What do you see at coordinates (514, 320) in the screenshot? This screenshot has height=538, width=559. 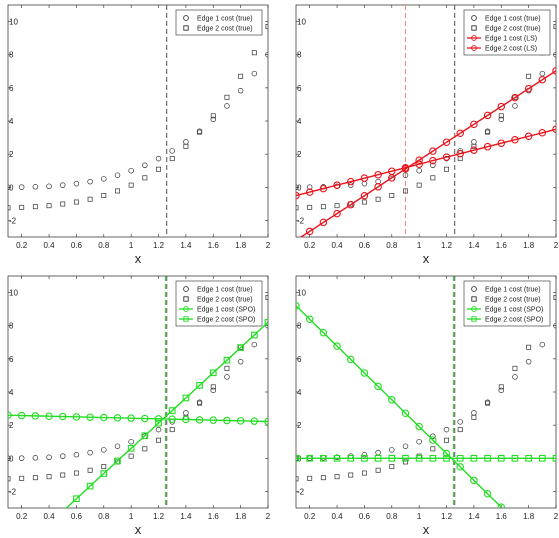 I see `legend-entry-label: Edge 2 cost (SPO)` at bounding box center [514, 320].